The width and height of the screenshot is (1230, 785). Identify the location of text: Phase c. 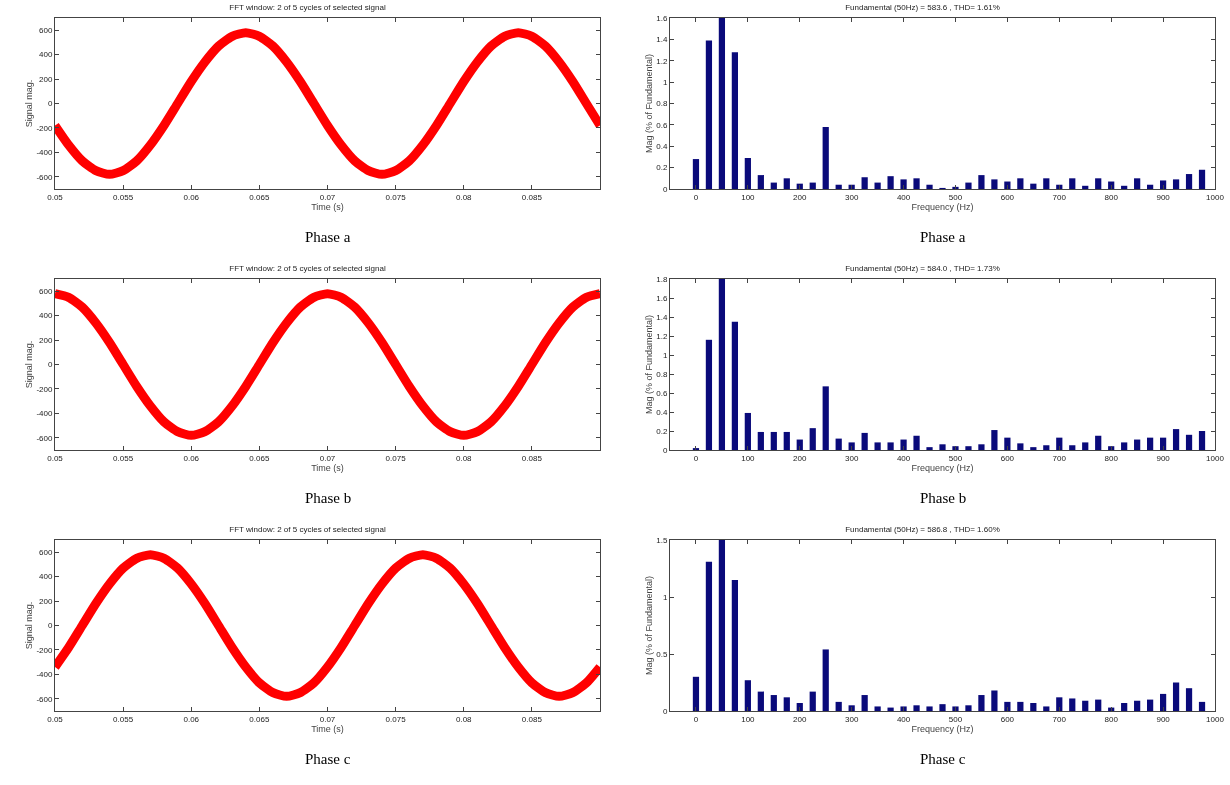
(943, 759).